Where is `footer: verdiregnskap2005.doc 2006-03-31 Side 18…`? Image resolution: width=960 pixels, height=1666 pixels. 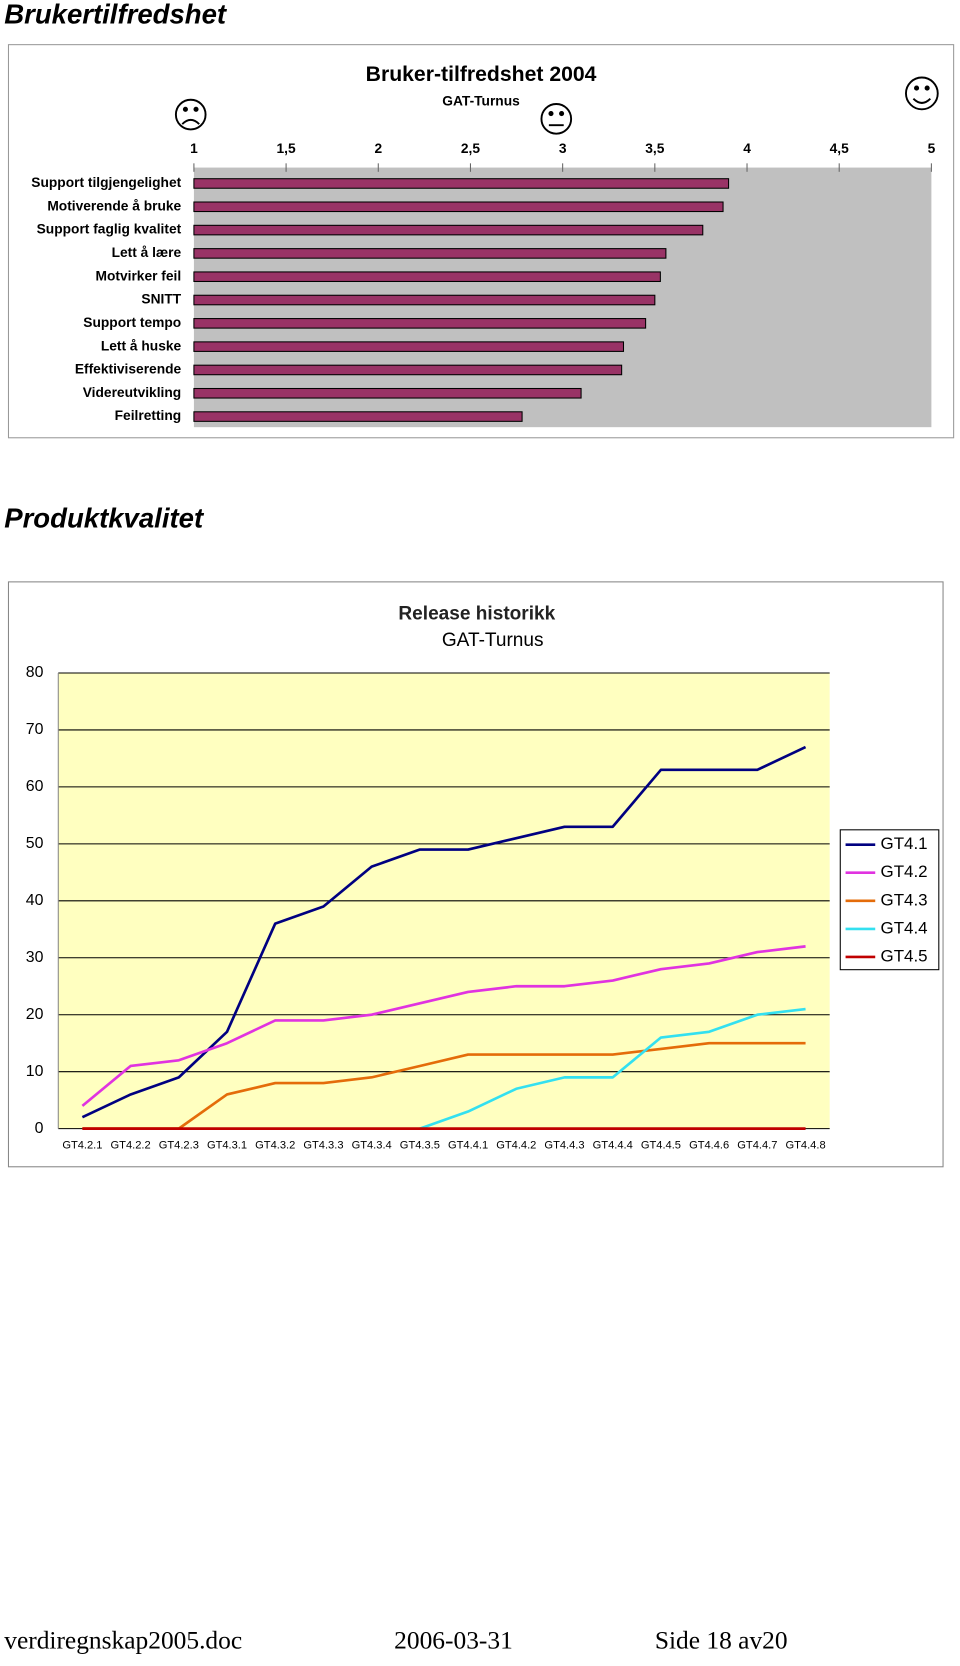
footer: verdiregnskap2005.doc 2006-03-31 Side 18… is located at coordinates (395, 1639).